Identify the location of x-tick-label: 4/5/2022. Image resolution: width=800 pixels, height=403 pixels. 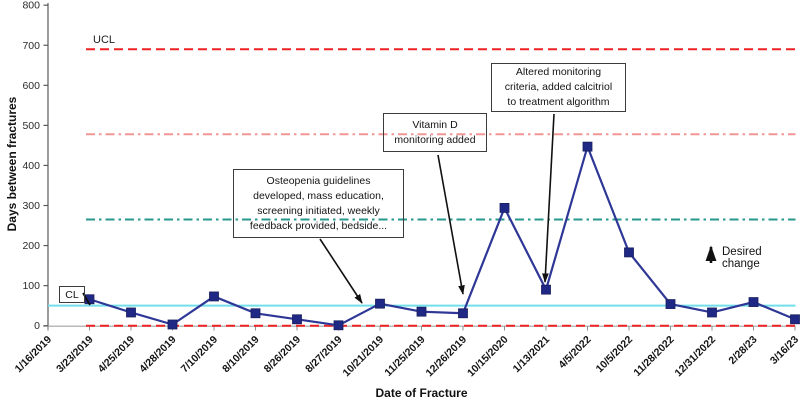
(574, 352).